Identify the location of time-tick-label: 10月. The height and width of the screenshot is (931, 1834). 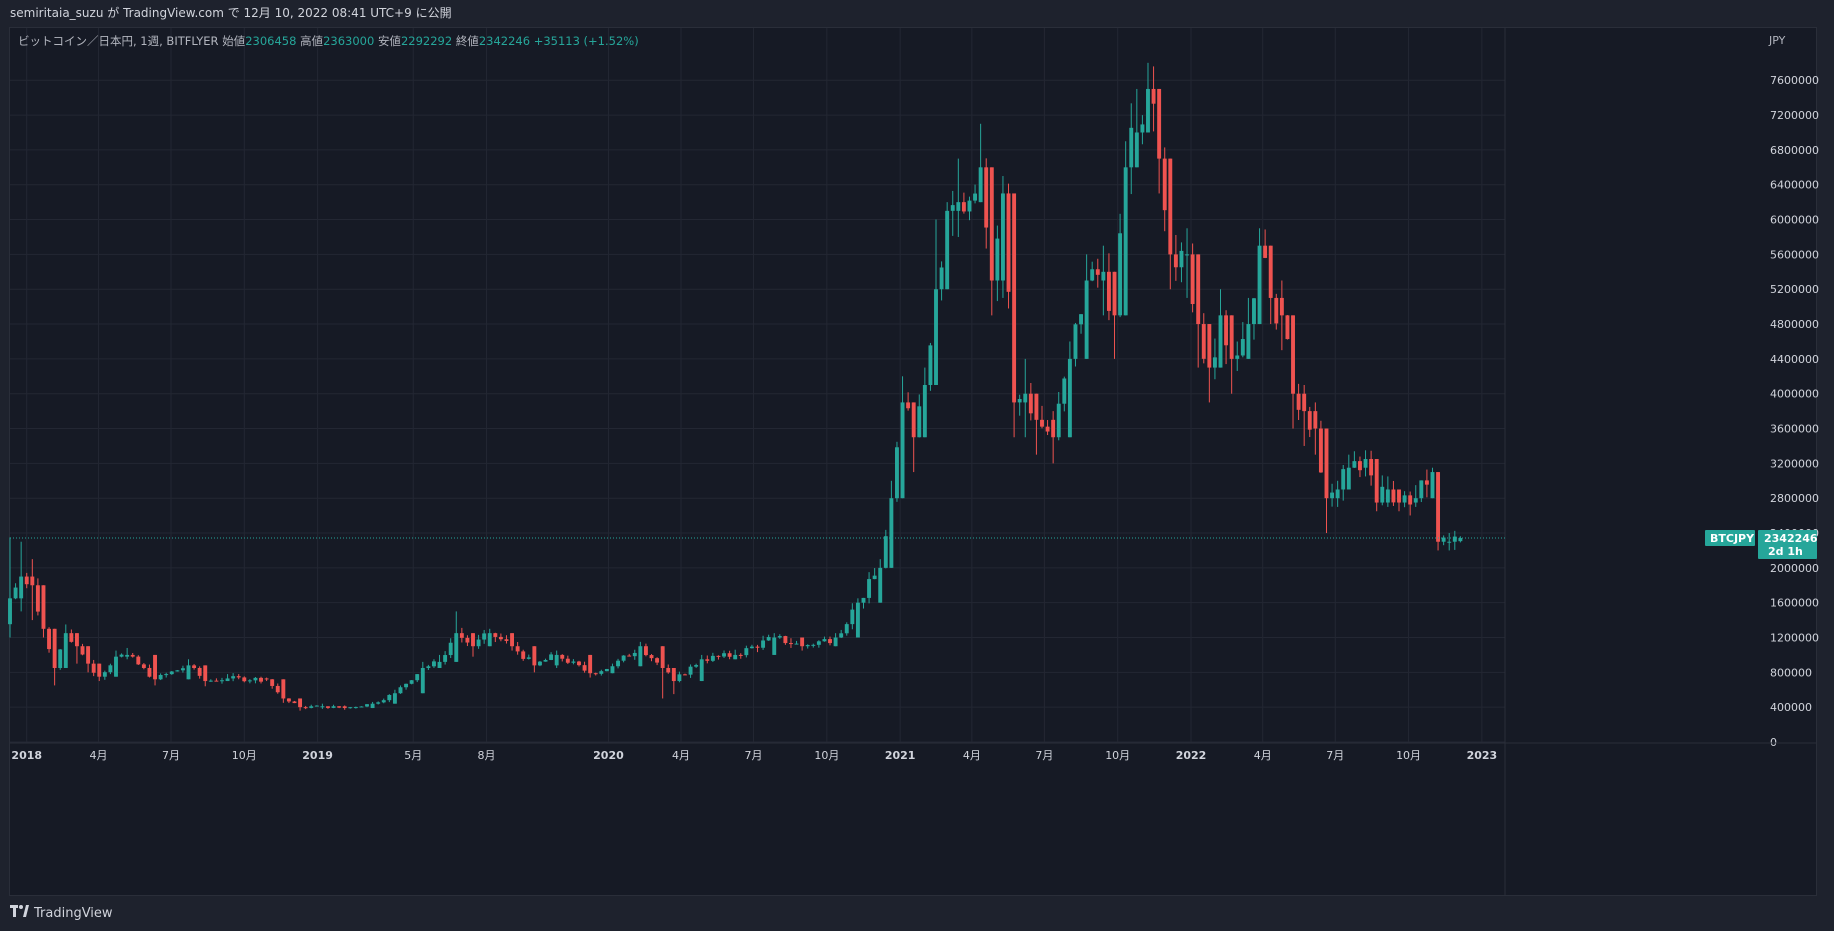
(1117, 755).